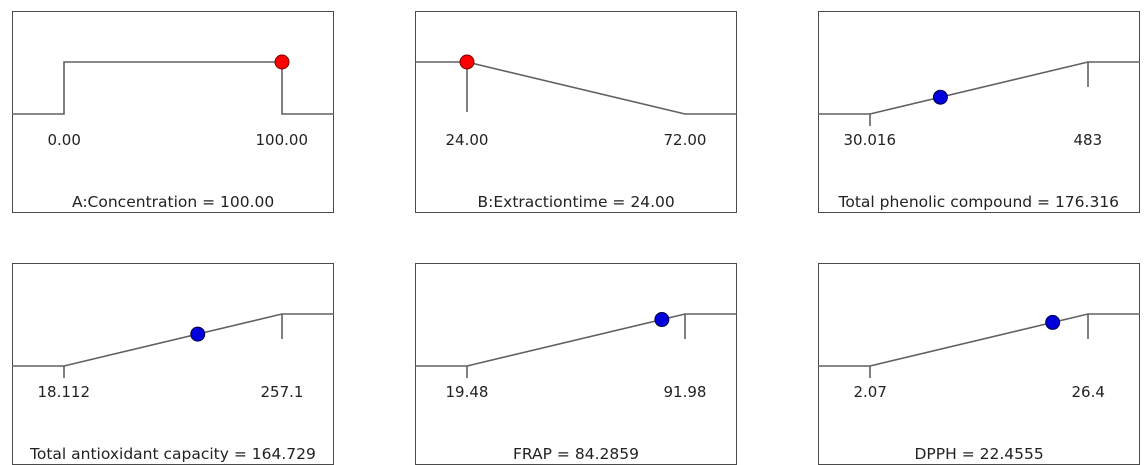 The image size is (1147, 465). I want to click on panel-title: FRAP = 84.2859, so click(576, 454).